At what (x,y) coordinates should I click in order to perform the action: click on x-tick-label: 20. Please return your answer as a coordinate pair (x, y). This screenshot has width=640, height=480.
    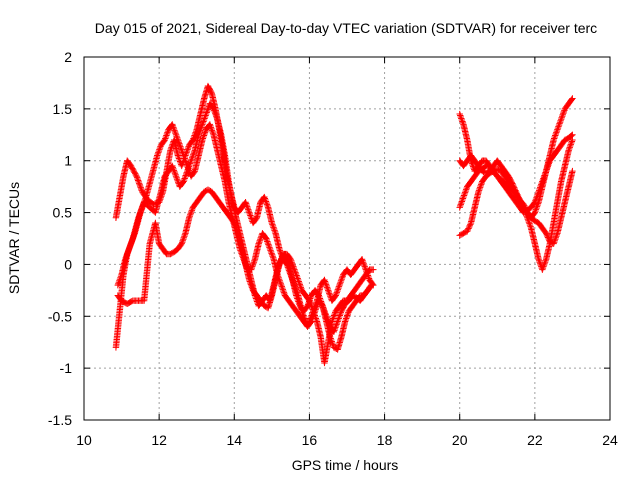
    Looking at the image, I should click on (460, 440).